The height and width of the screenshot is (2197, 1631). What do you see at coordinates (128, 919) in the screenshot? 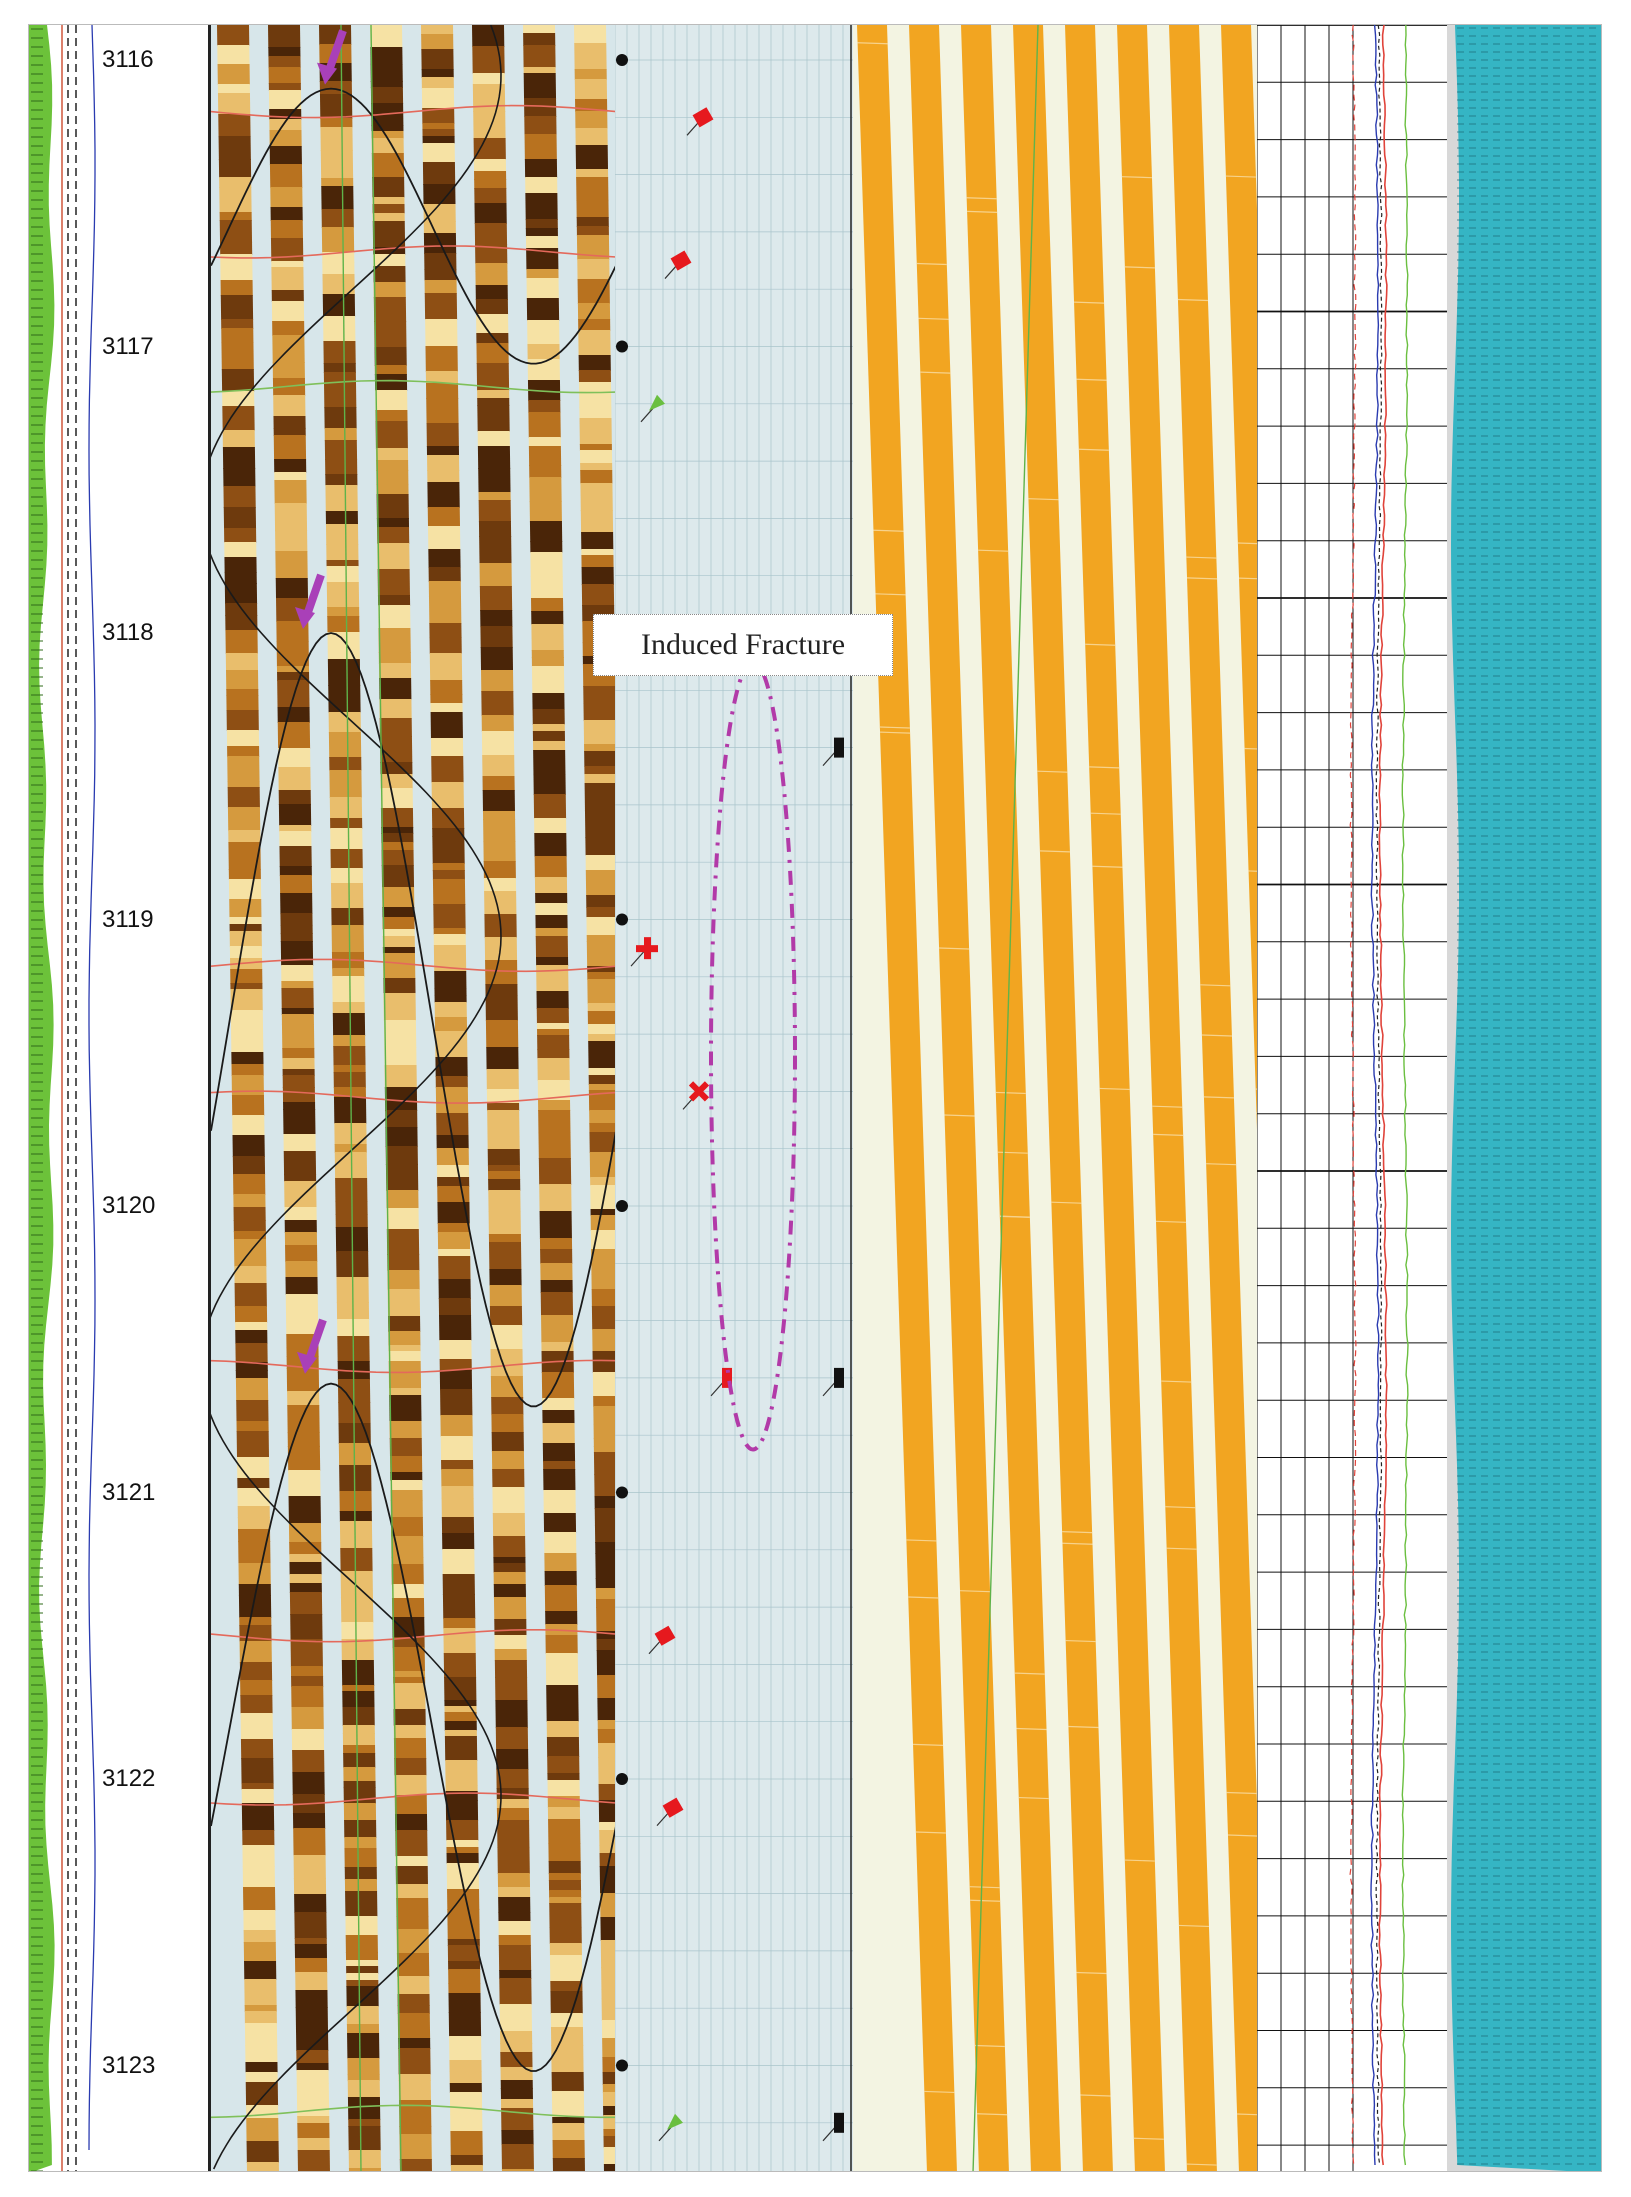
I see `depth-label: 3119` at bounding box center [128, 919].